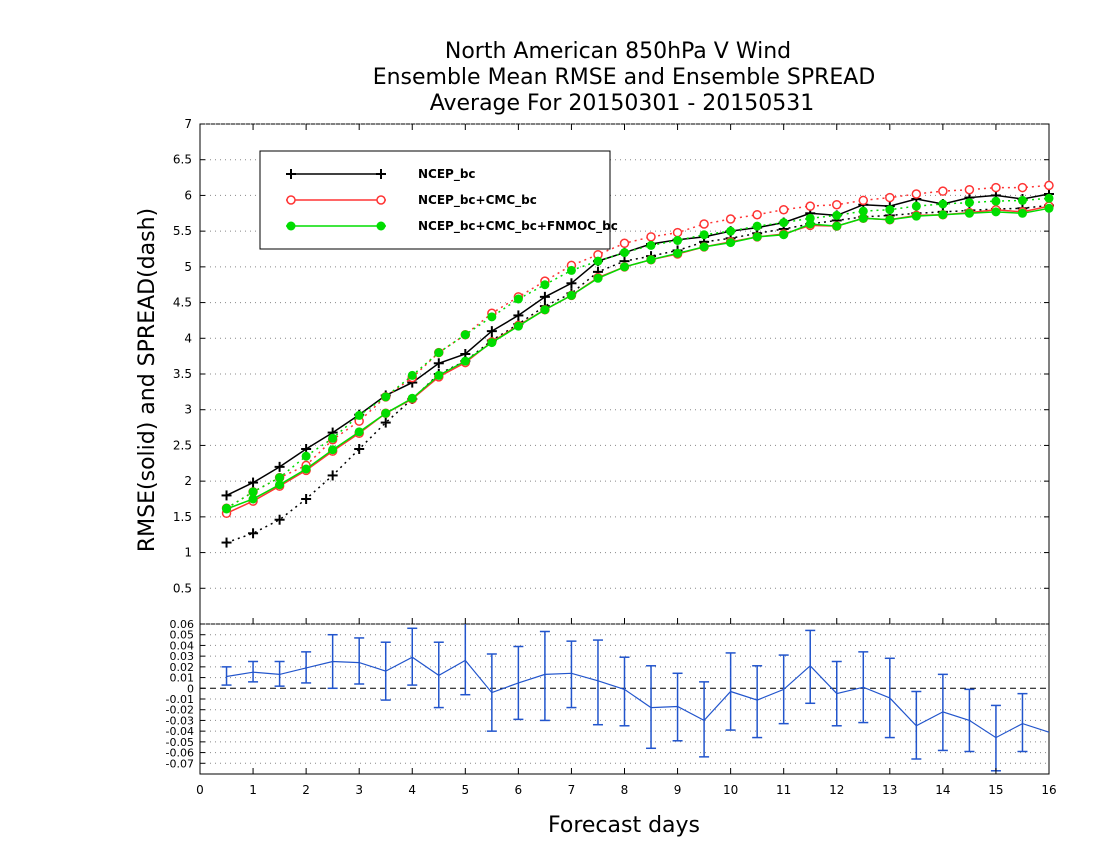 This screenshot has height=850, width=1100. Describe the element at coordinates (1048, 790) in the screenshot. I see `x-tick-label: 16` at that location.